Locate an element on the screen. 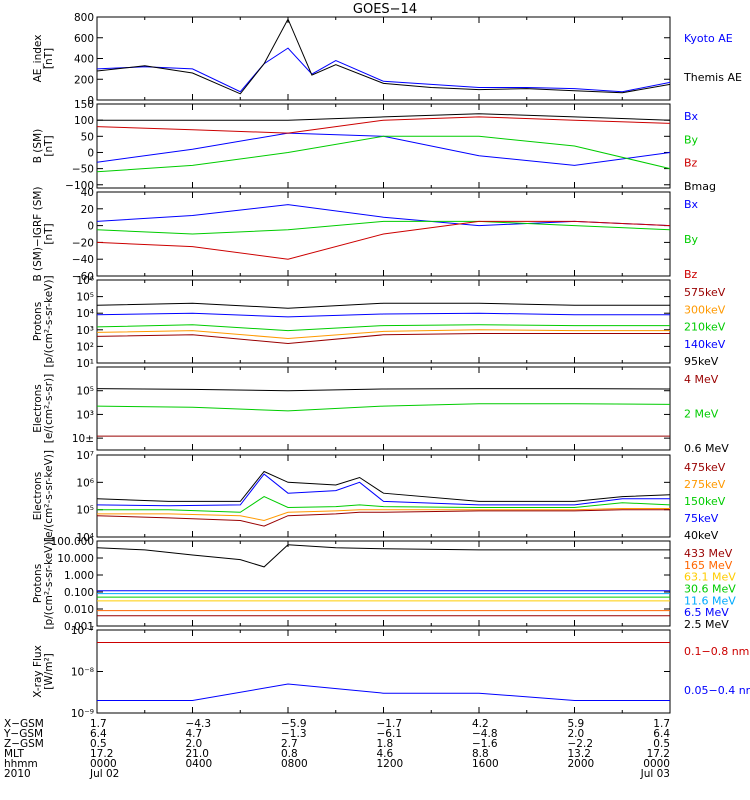 The image size is (750, 800). y-tick-label: 10⁴ is located at coordinates (85, 538).